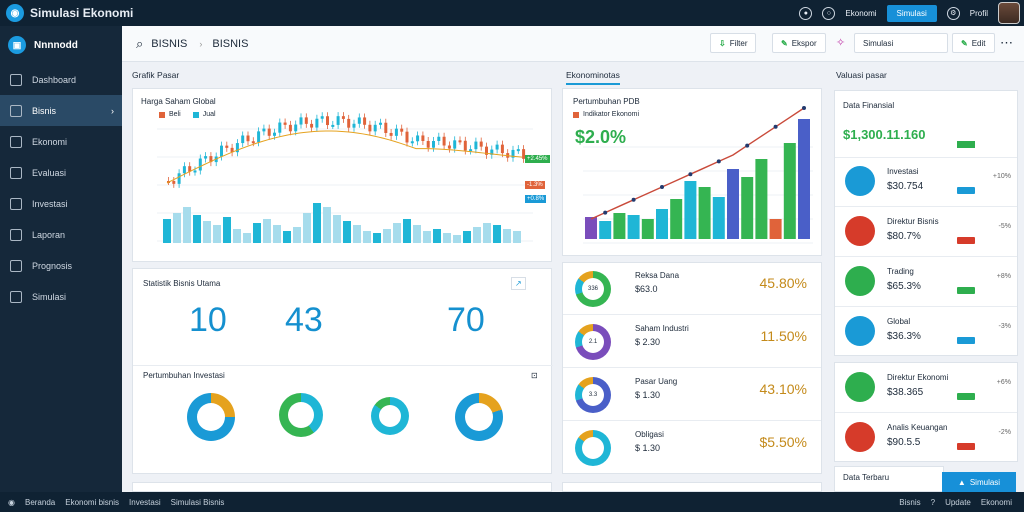 This screenshot has width=1024, height=512. I want to click on company-name: Pasar Uang, so click(656, 381).